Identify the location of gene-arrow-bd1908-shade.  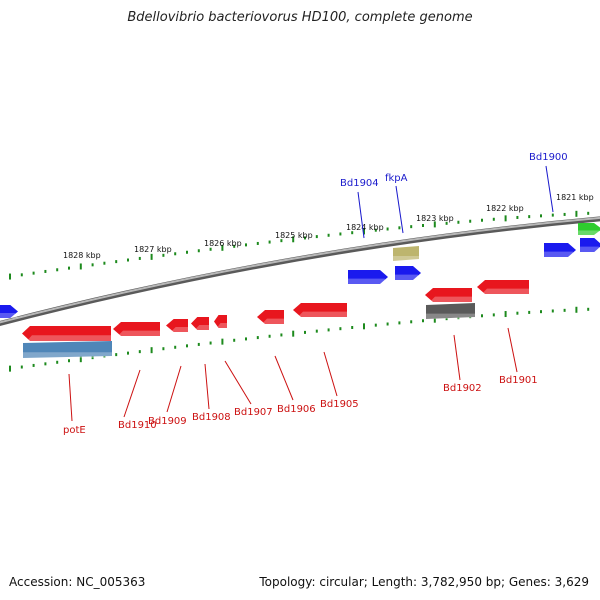
(201, 327).